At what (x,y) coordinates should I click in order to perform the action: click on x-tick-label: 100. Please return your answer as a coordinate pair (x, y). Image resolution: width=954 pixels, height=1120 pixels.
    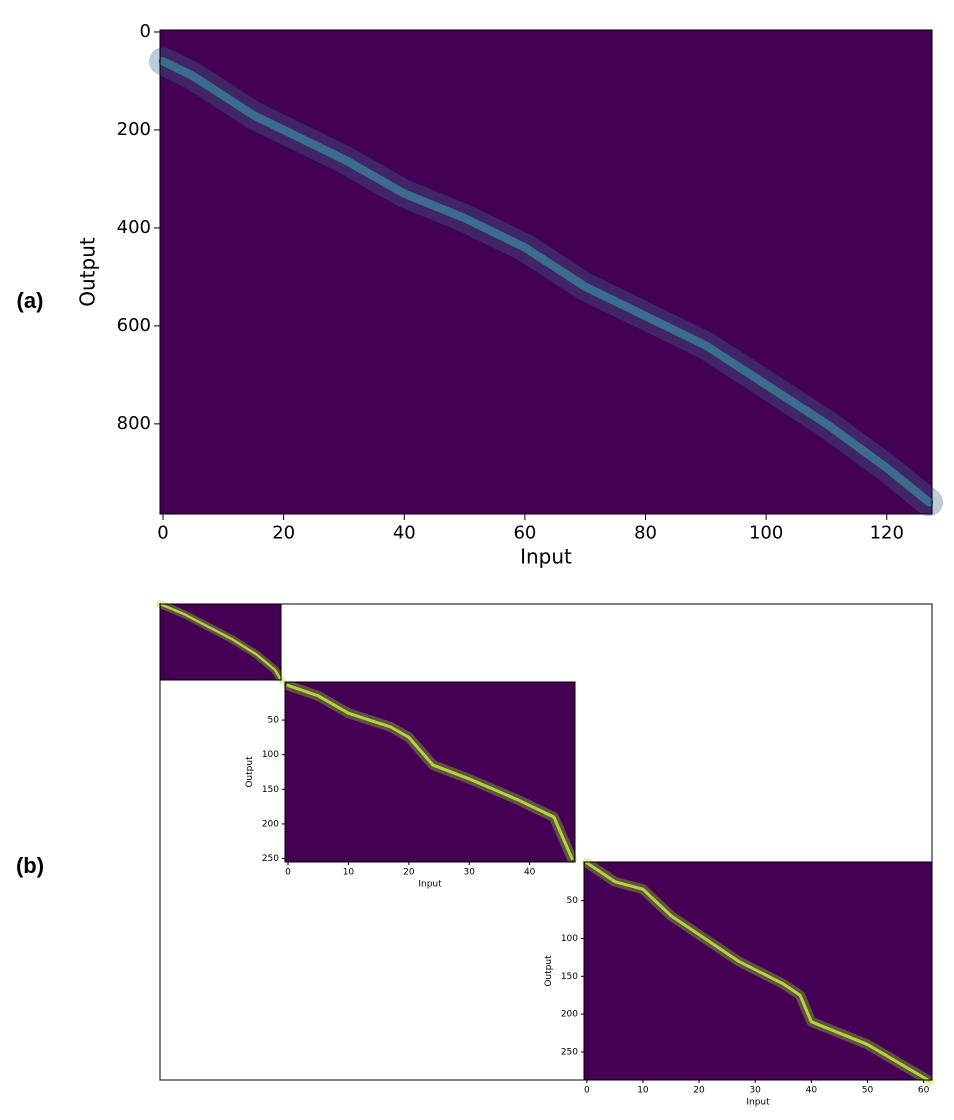
    Looking at the image, I should click on (766, 533).